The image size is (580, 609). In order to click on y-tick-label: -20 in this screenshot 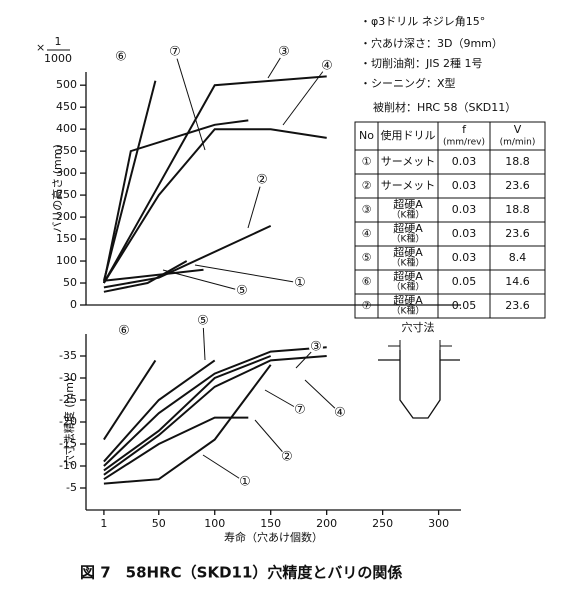, I will do `click(68, 421)`.